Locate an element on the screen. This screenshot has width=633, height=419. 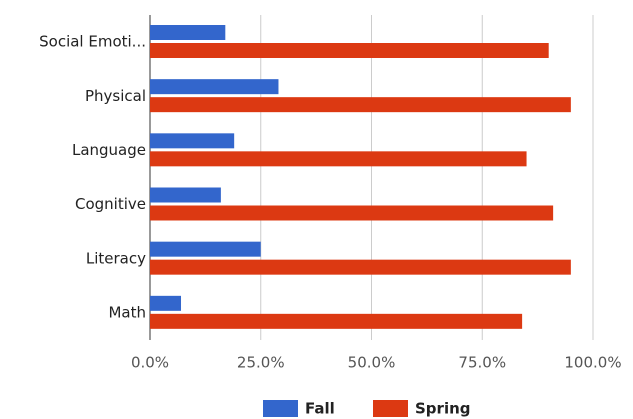
x-tick-label: 50.0% is located at coordinates (372, 363).